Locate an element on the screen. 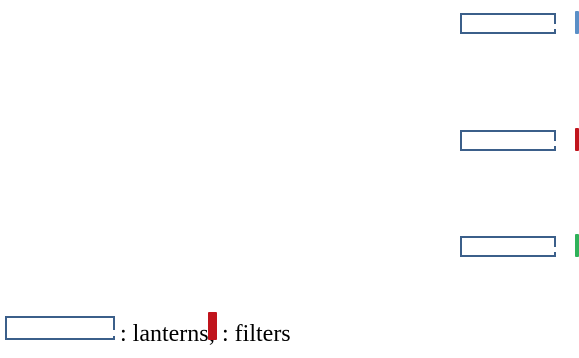 This screenshot has height=358, width=579. legend: : lanterns; : filters is located at coordinates (289, 335).